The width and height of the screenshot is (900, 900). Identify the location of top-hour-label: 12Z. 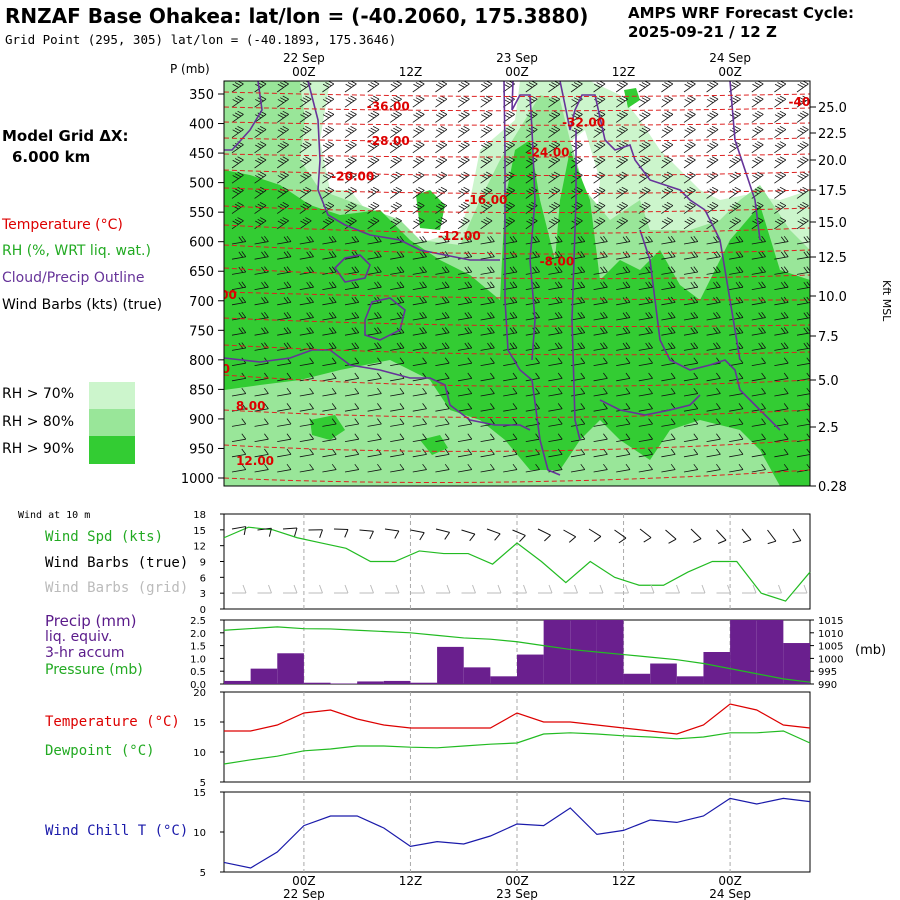
(411, 72).